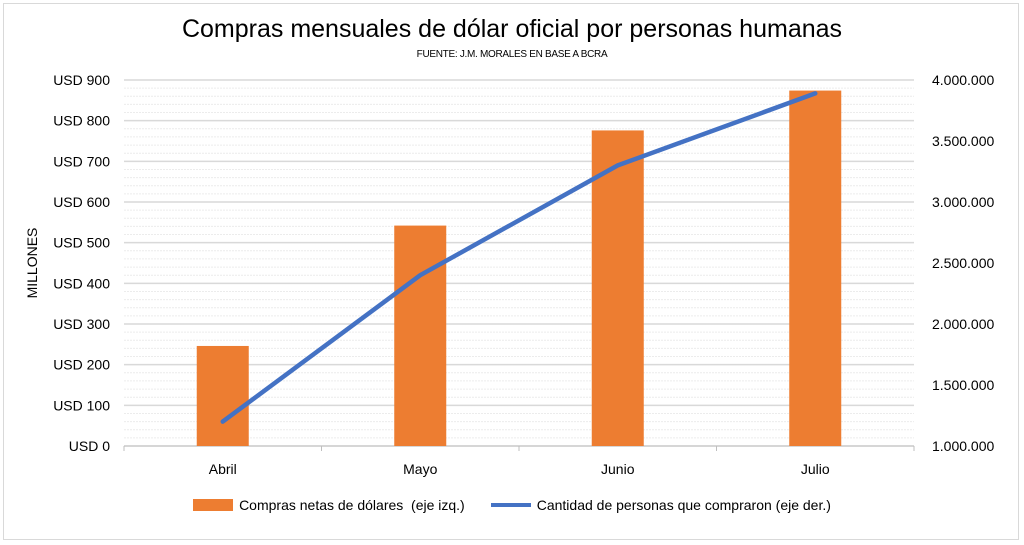 Image resolution: width=1024 pixels, height=545 pixels. What do you see at coordinates (420, 469) in the screenshot?
I see `category-label: Mayo` at bounding box center [420, 469].